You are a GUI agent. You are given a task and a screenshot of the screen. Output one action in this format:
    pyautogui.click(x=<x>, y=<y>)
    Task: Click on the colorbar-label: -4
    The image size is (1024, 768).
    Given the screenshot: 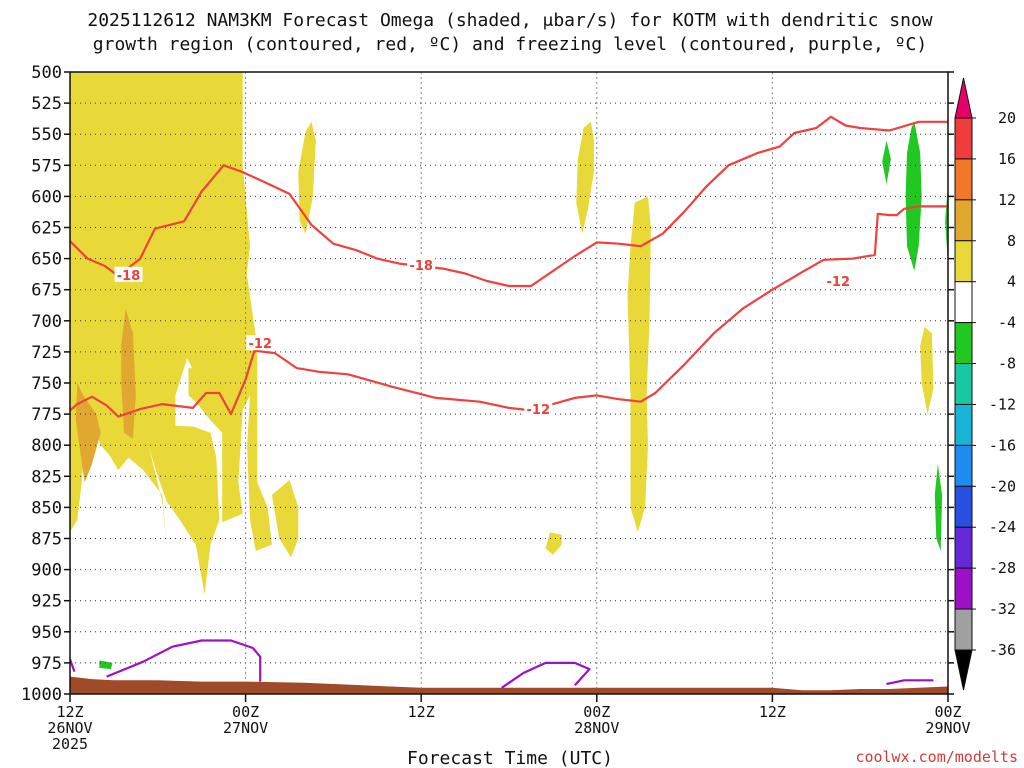 What is the action you would take?
    pyautogui.click(x=1007, y=323)
    